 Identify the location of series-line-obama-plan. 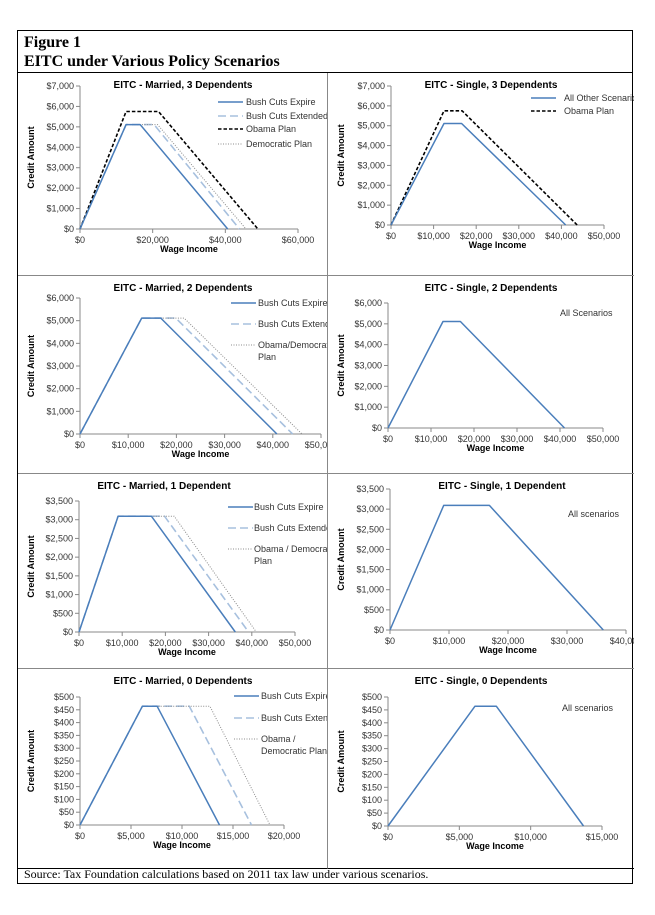
(484, 167).